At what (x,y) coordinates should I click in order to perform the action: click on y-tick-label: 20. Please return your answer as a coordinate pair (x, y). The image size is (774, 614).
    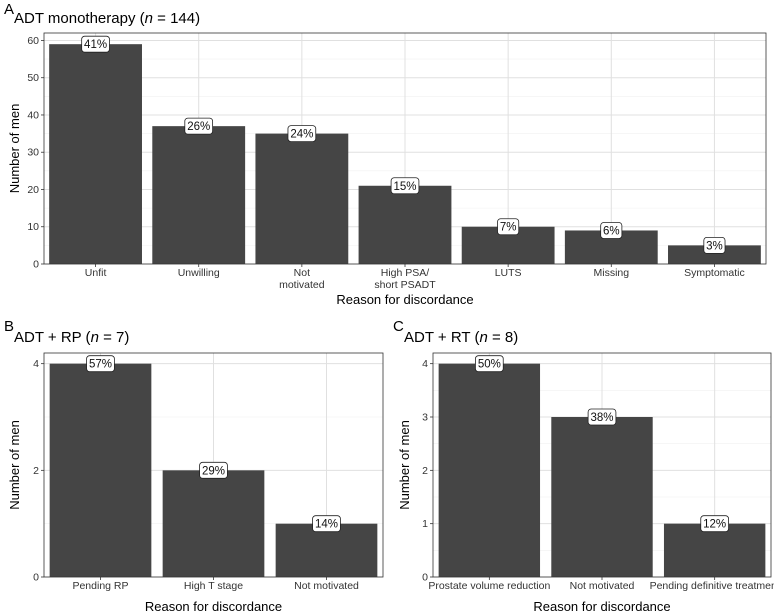
    Looking at the image, I should click on (33, 190).